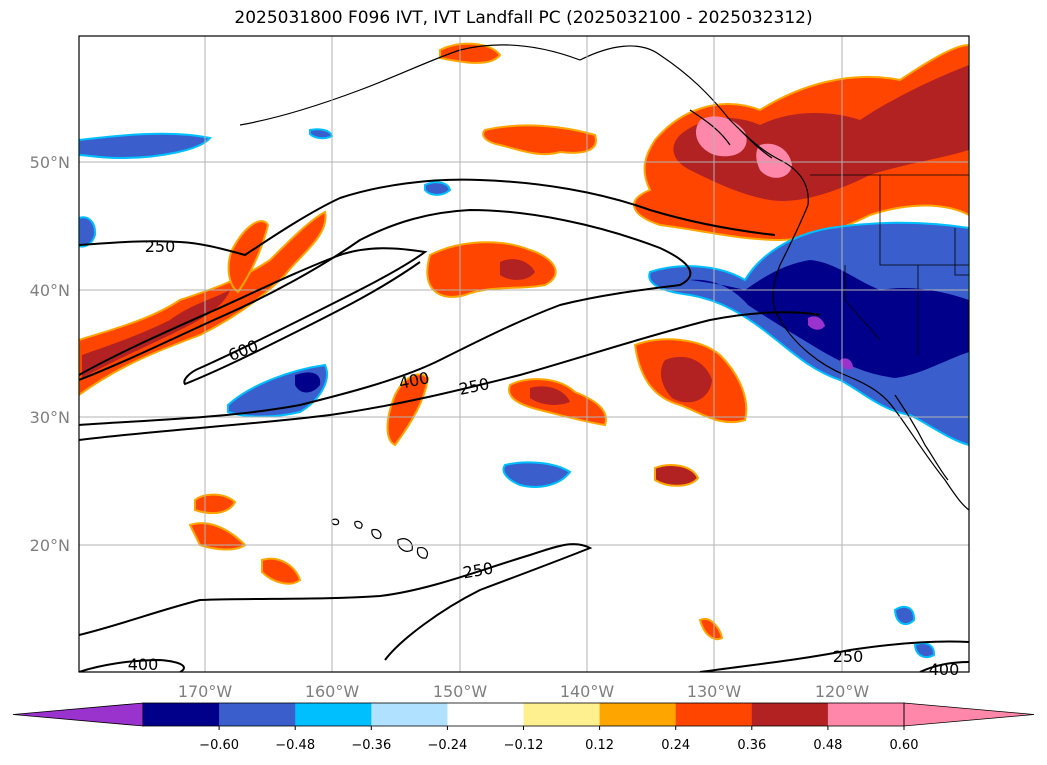 The height and width of the screenshot is (765, 1047). I want to click on colorbar-tick-label: −0.36, so click(371, 745).